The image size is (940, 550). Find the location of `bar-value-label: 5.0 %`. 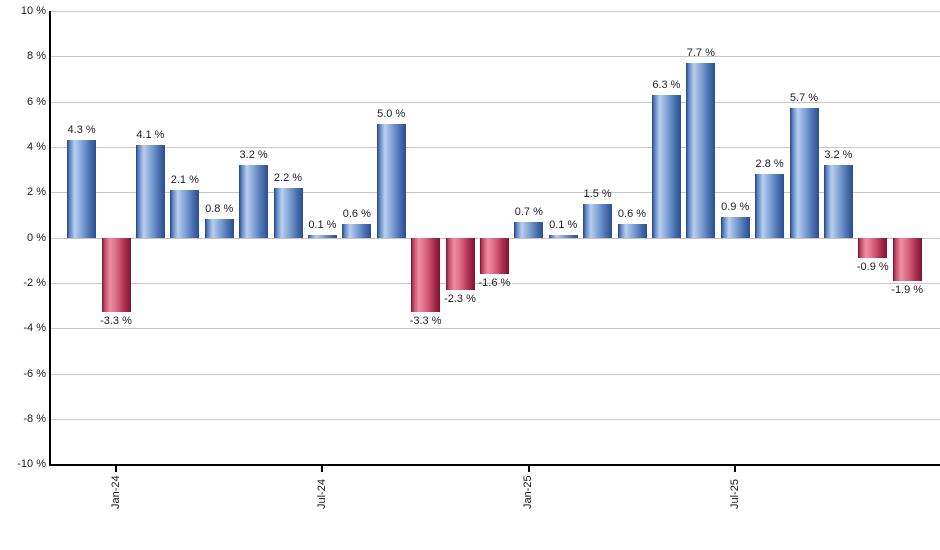

bar-value-label: 5.0 % is located at coordinates (391, 114).